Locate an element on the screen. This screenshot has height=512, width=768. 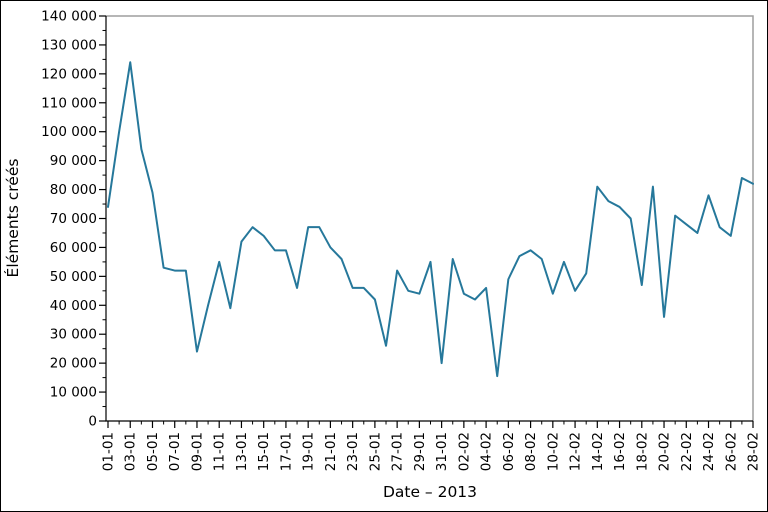
y-tick-label: 120 000 is located at coordinates (69, 74).